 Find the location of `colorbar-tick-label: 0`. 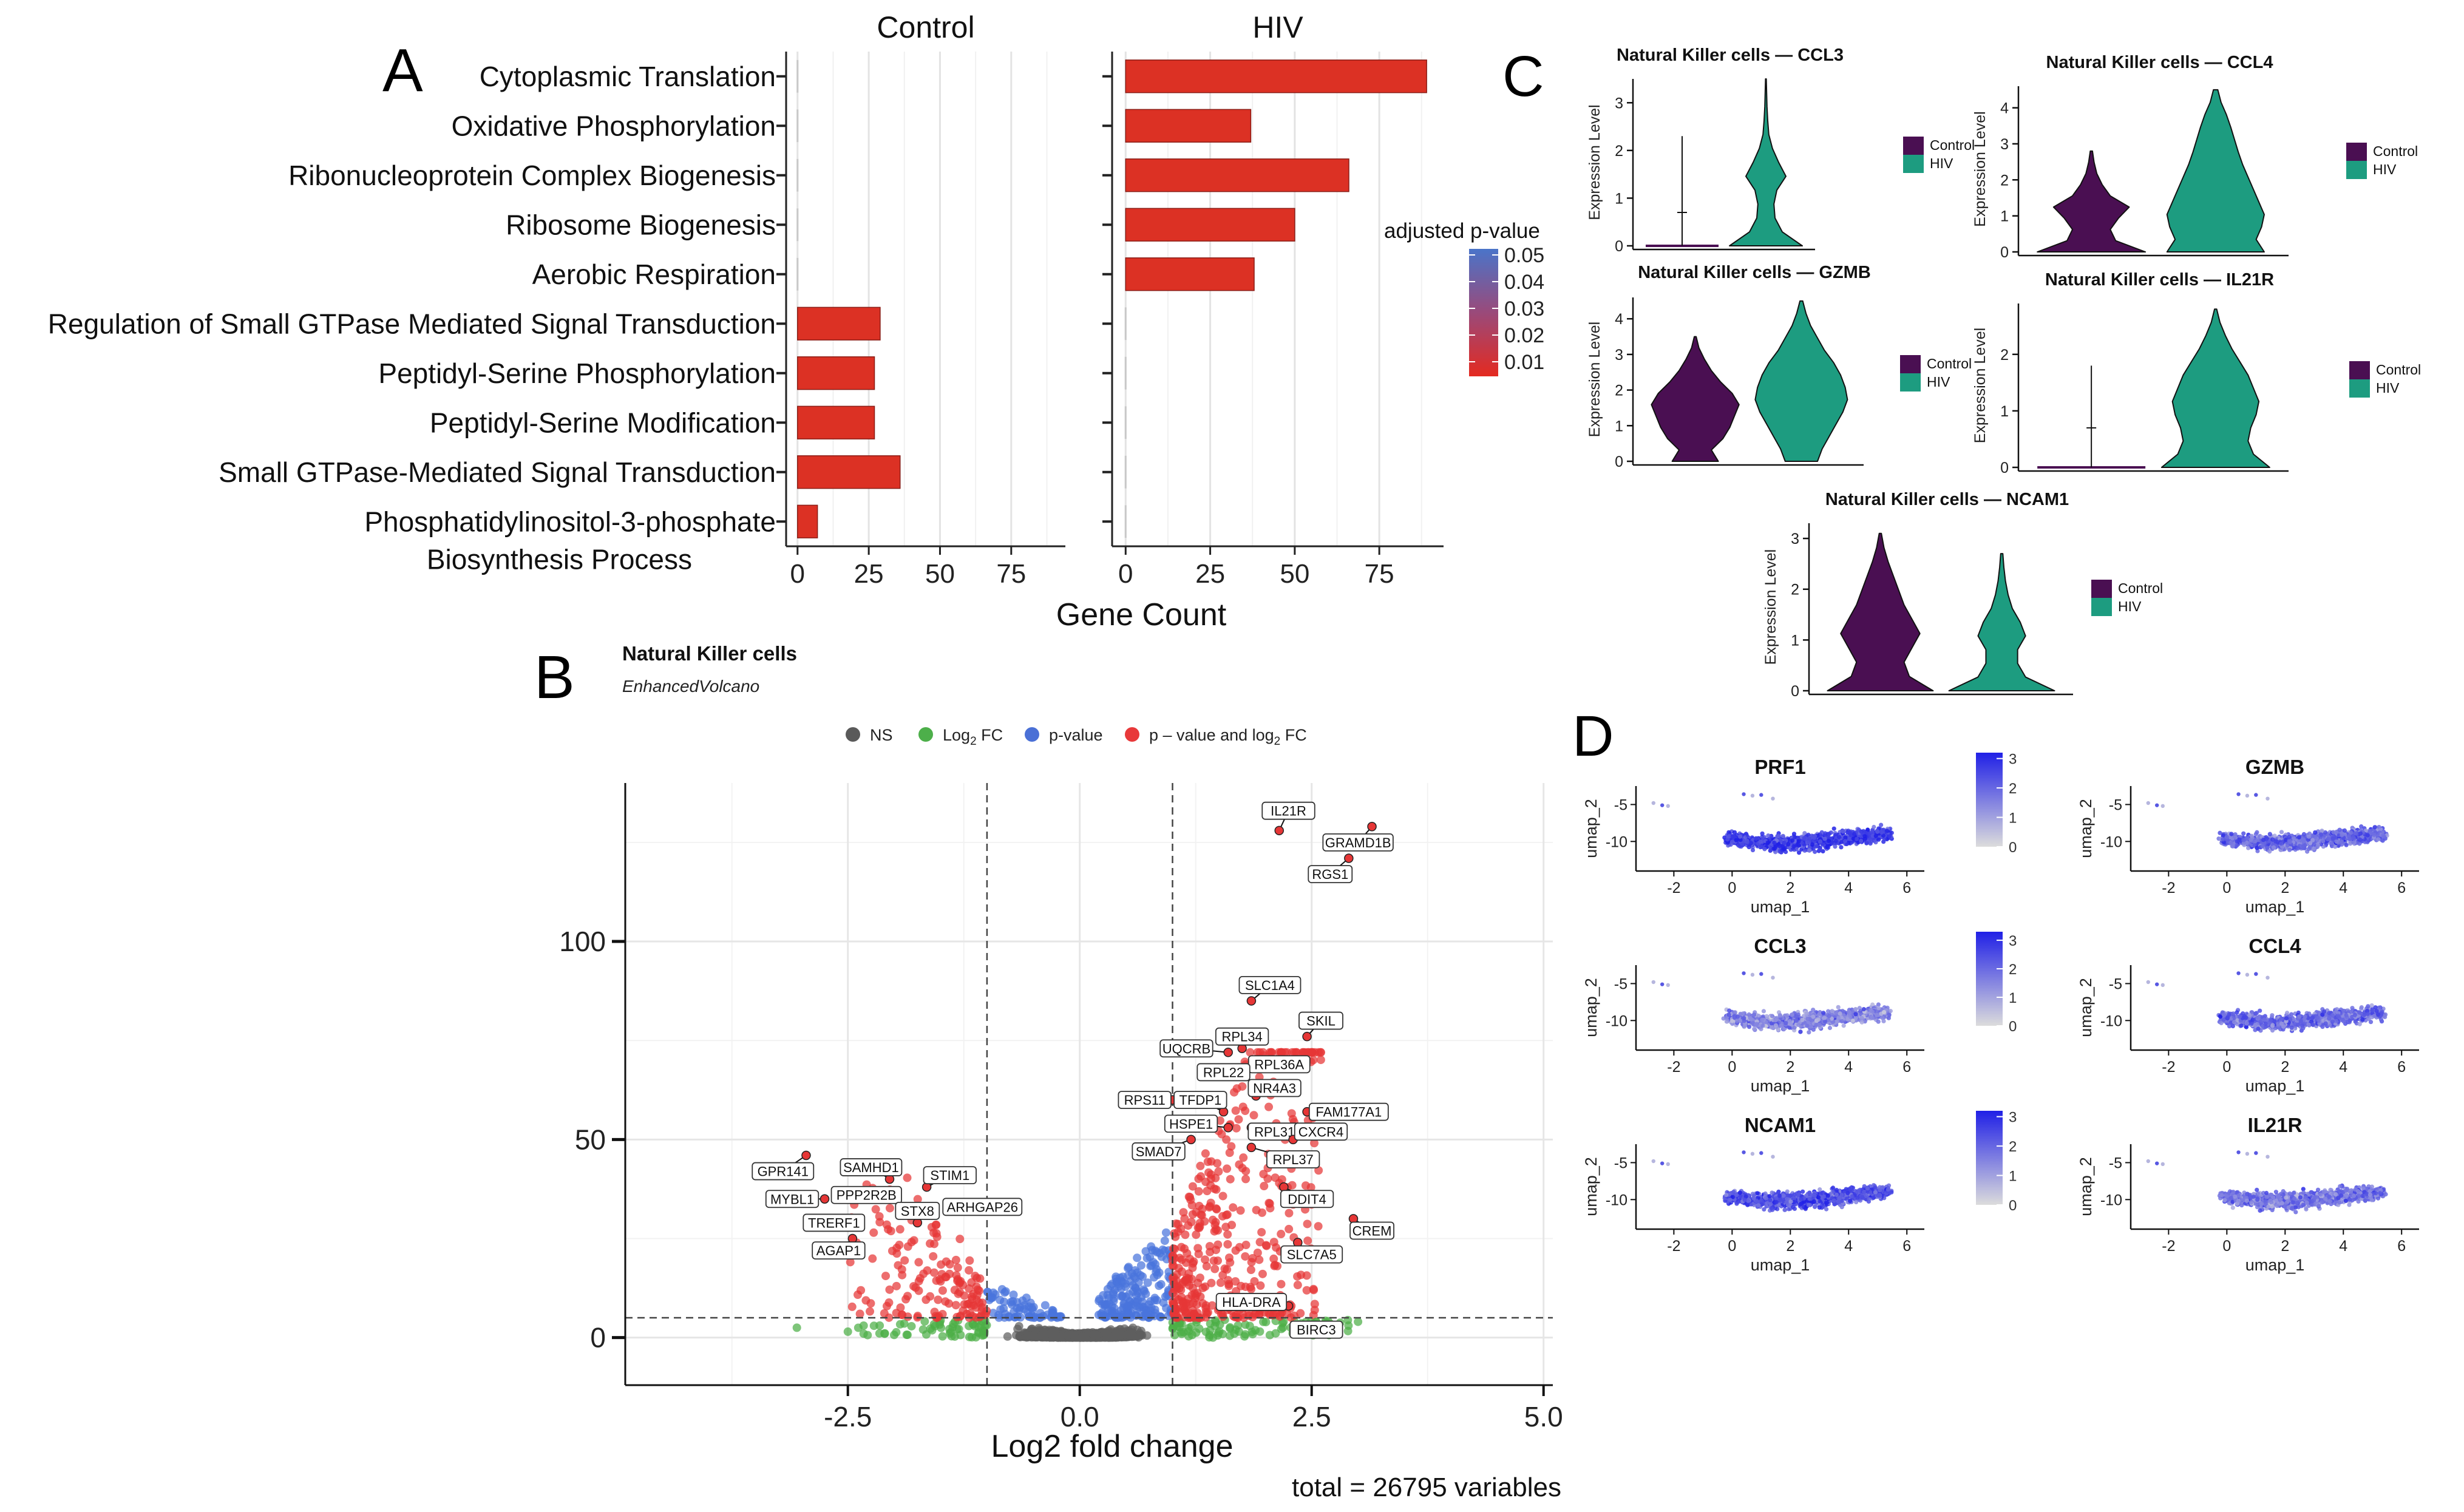

colorbar-tick-label: 0 is located at coordinates (2013, 848).